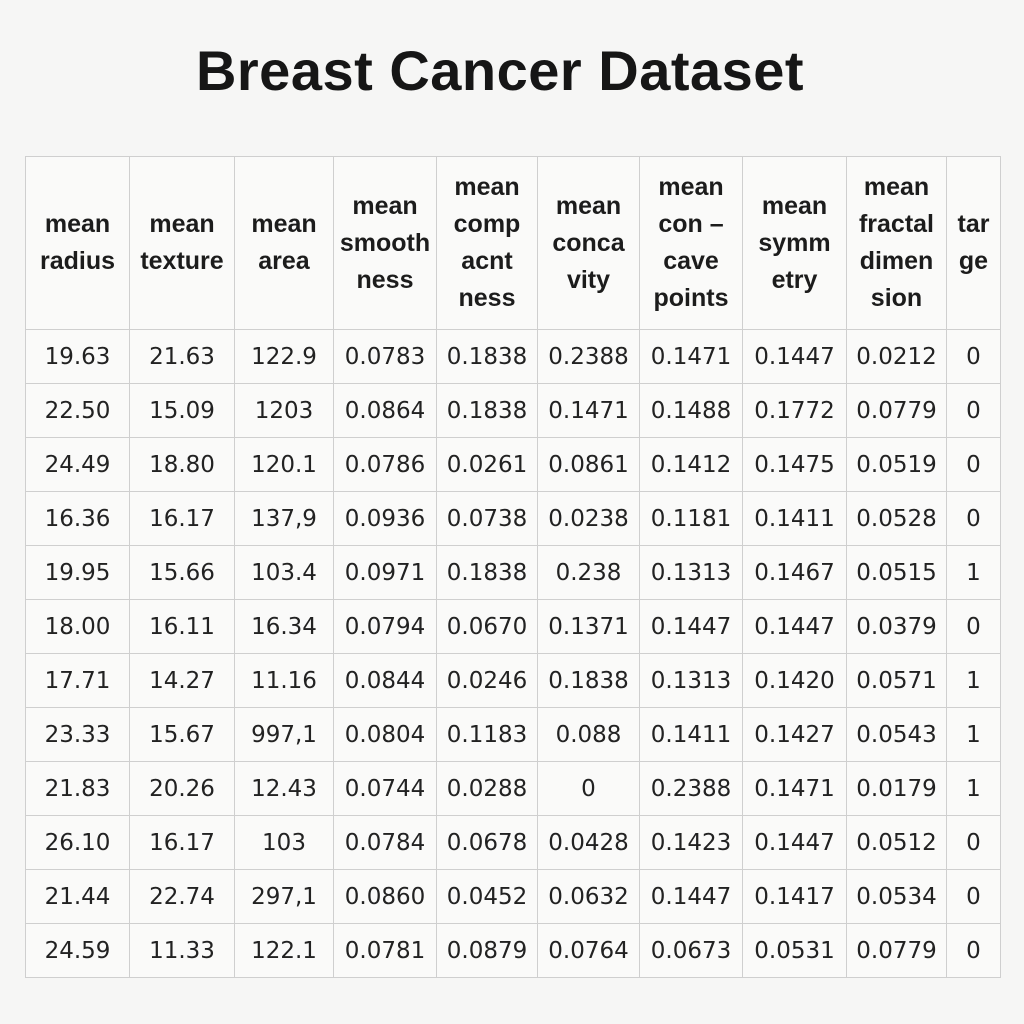  What do you see at coordinates (284, 896) in the screenshot?
I see `table-cell: 297,1` at bounding box center [284, 896].